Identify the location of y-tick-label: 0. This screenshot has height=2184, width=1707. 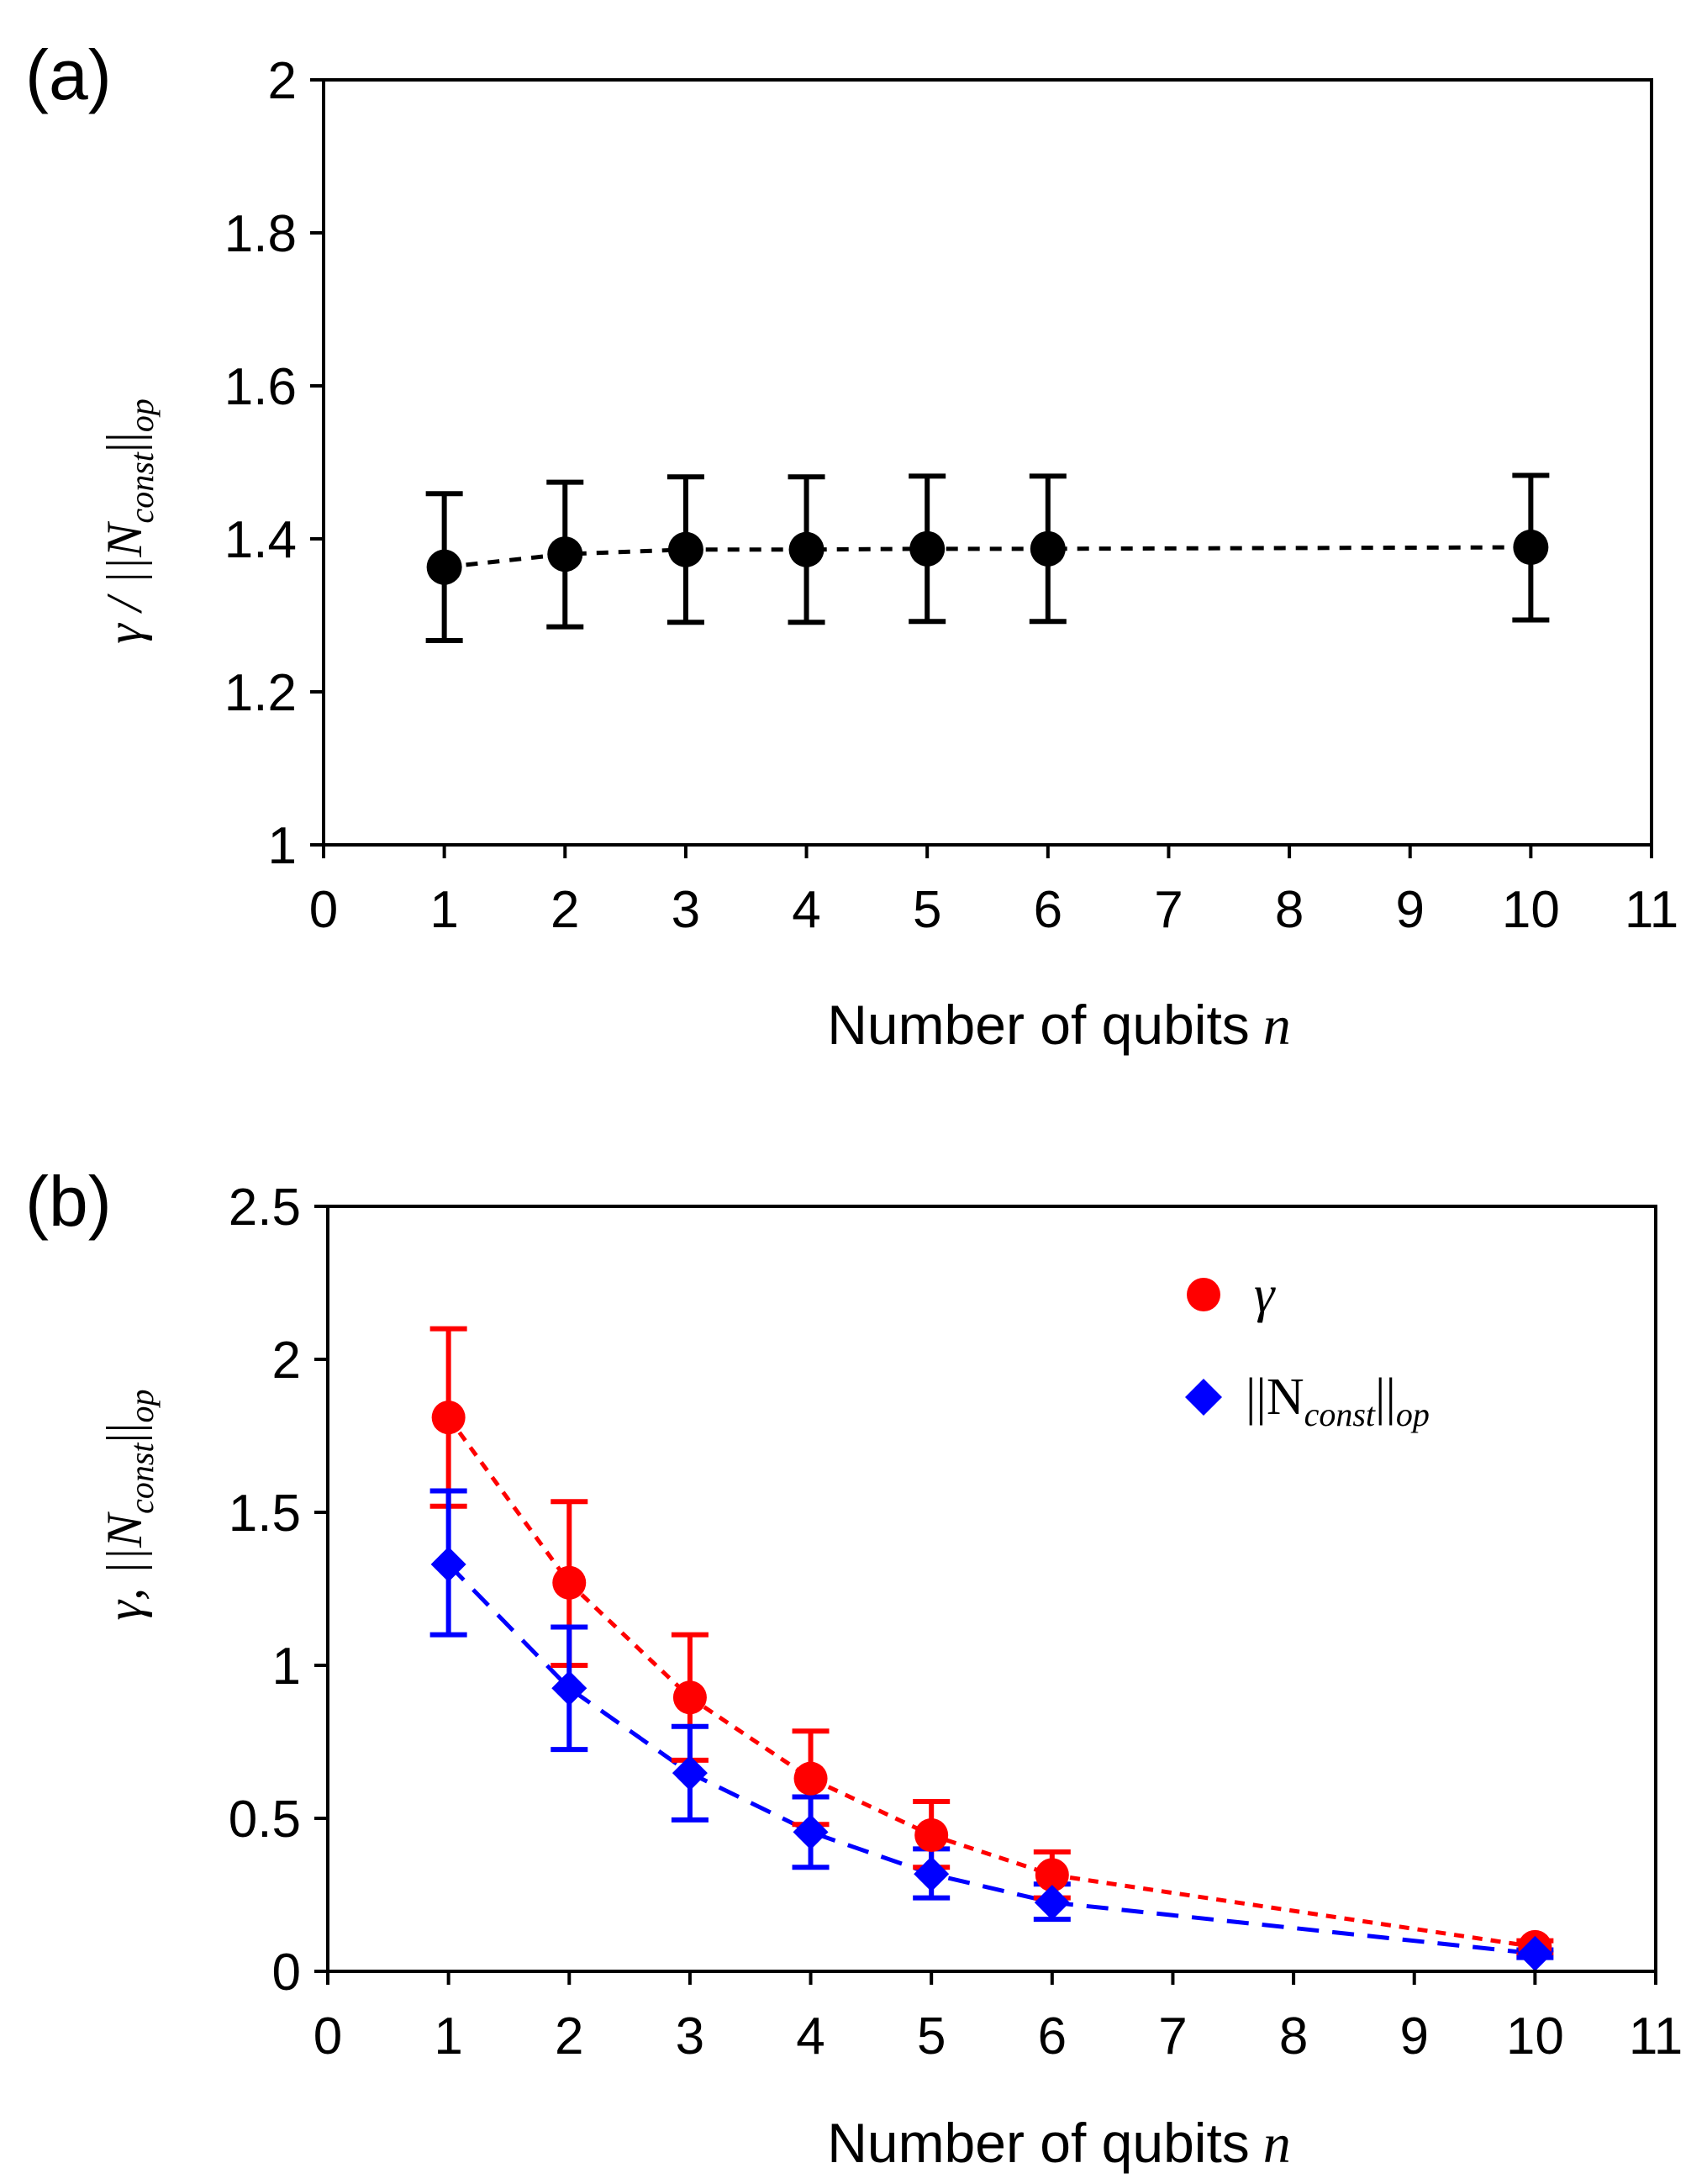
(286, 1973).